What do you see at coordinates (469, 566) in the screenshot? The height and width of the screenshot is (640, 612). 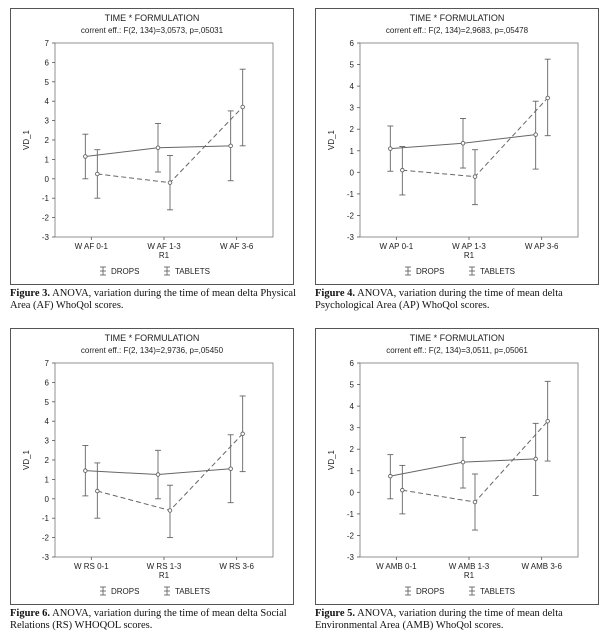 I see `x-tick-label: W AMB 1-3` at bounding box center [469, 566].